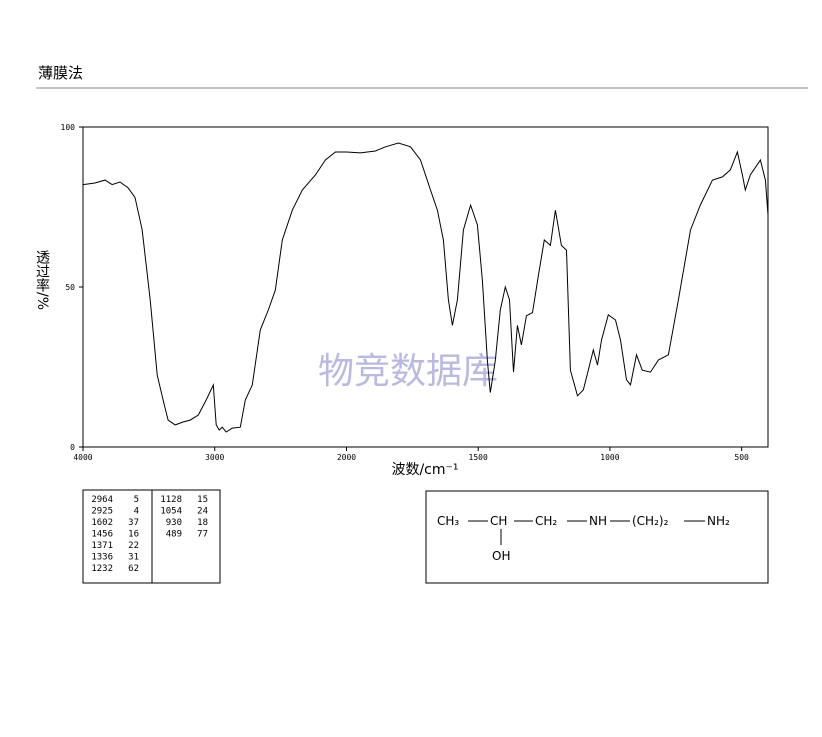  What do you see at coordinates (70, 287) in the screenshot?
I see `y-tick-label: 50` at bounding box center [70, 287].